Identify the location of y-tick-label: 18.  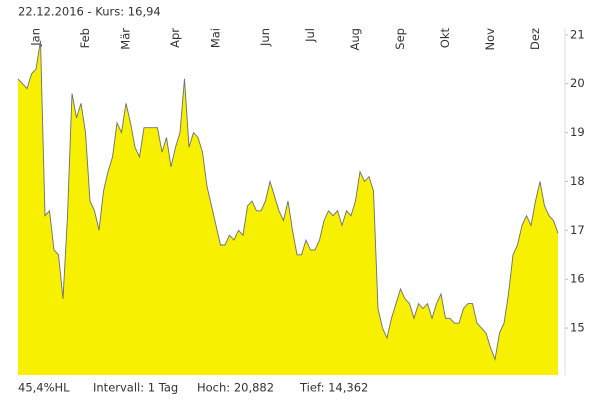
(577, 181).